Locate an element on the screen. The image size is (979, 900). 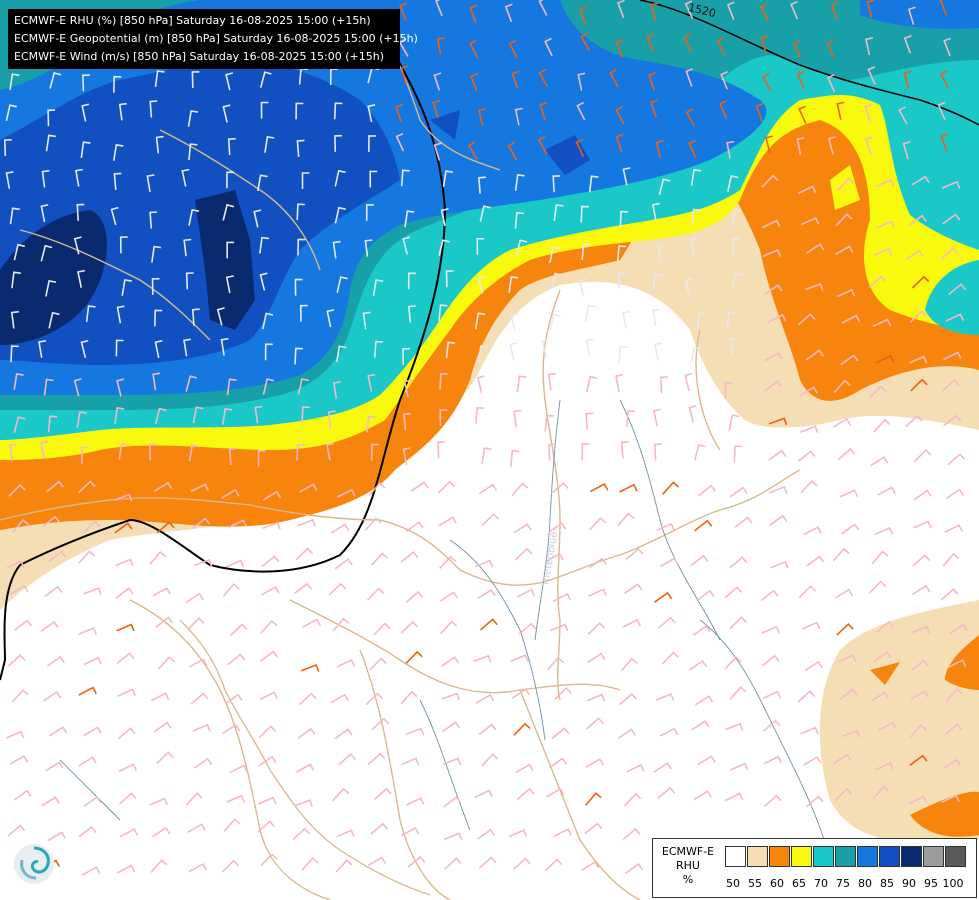
rhu-band-80-ne is located at coordinates (919, 14).